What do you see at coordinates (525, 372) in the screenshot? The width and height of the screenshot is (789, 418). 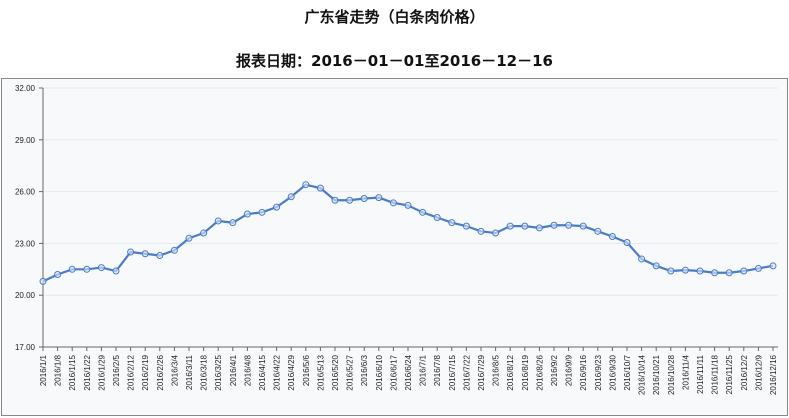 I see `x-tick-label: 2016/8/19` at bounding box center [525, 372].